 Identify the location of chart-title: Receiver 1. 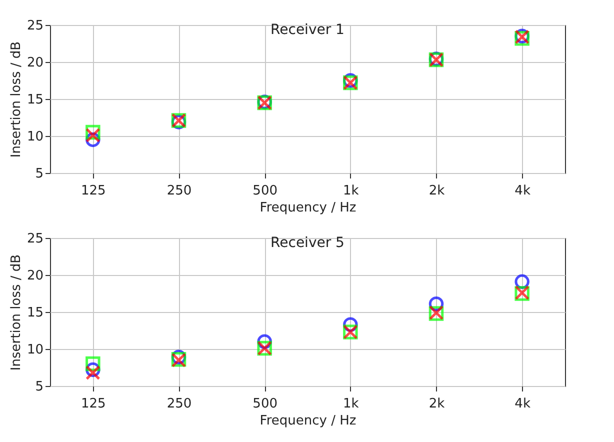
(307, 30).